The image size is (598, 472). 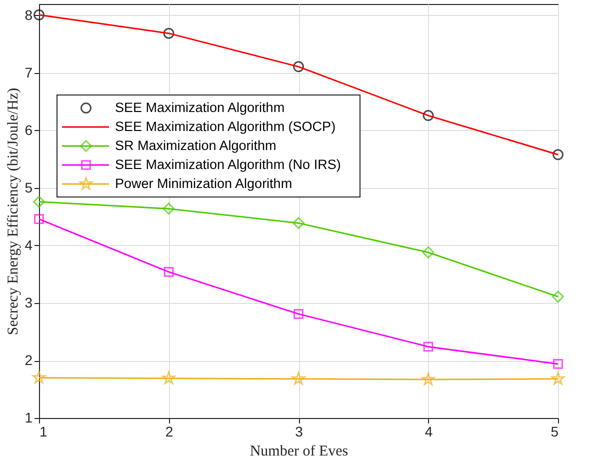 What do you see at coordinates (299, 432) in the screenshot?
I see `x-tick-label: 3` at bounding box center [299, 432].